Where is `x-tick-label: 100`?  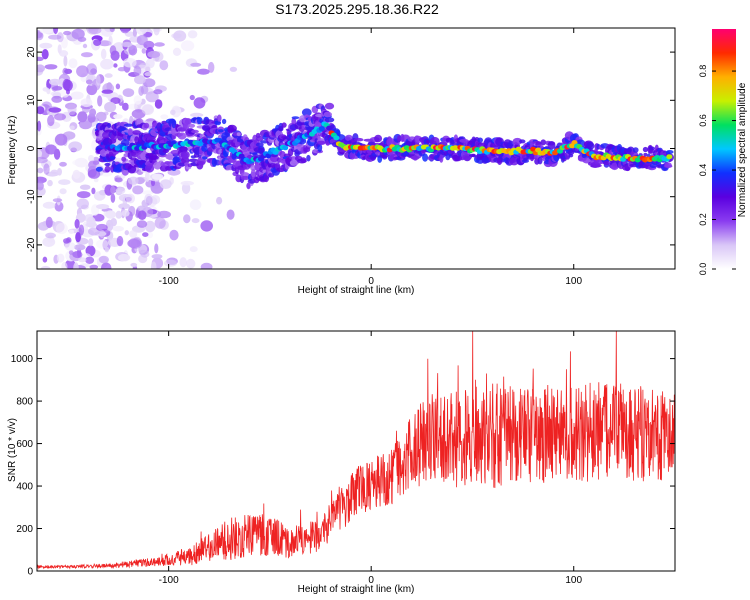
x-tick-label: 100 is located at coordinates (573, 281).